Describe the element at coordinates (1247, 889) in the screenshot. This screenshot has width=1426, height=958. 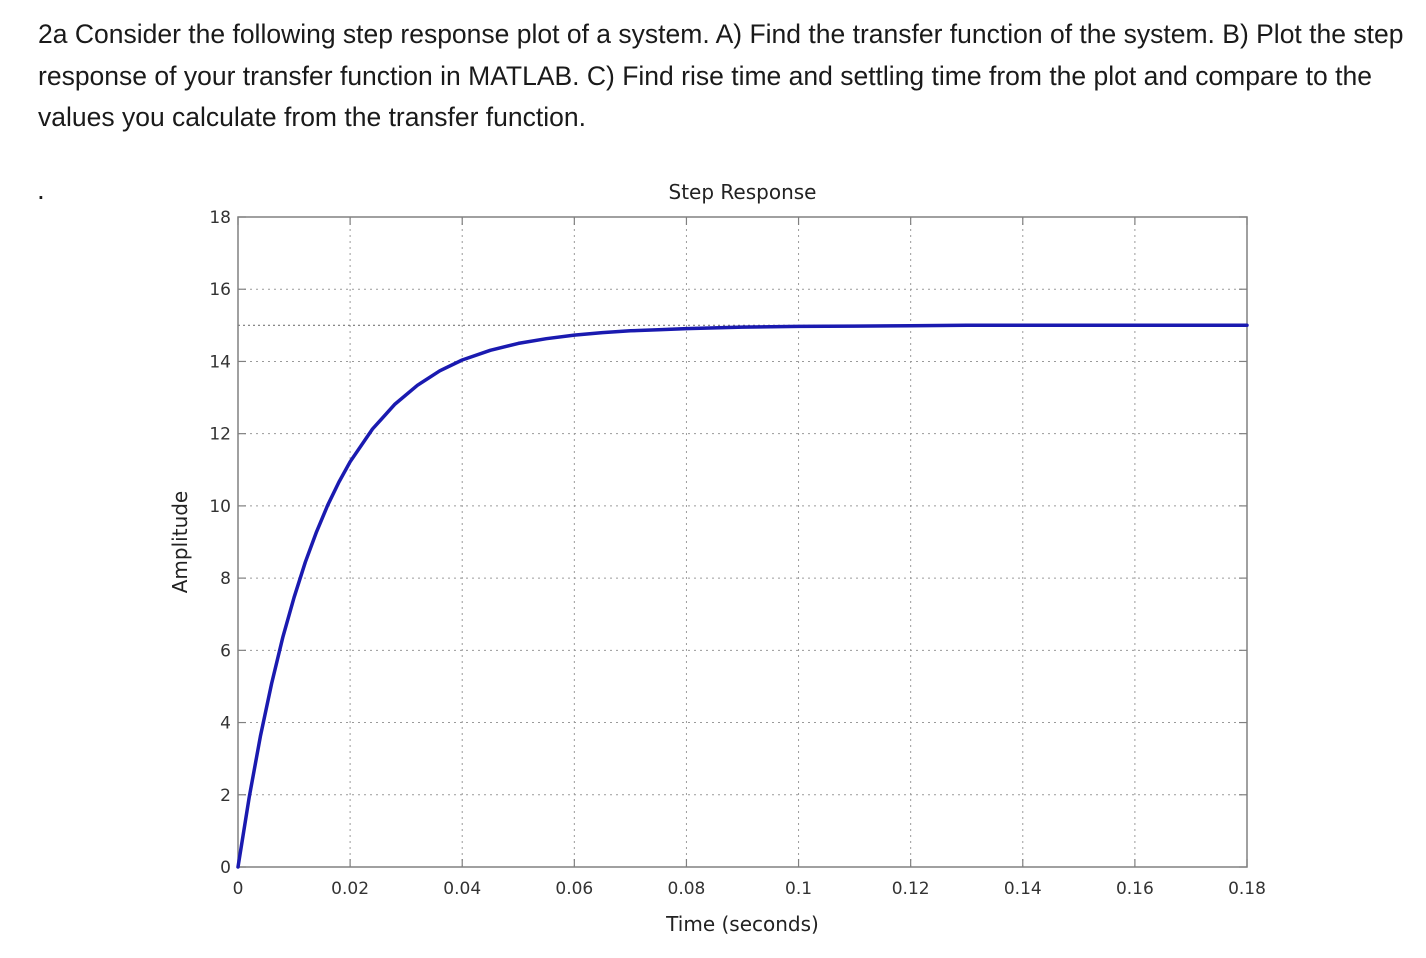
I see `x-tick-label: 0.18` at that location.